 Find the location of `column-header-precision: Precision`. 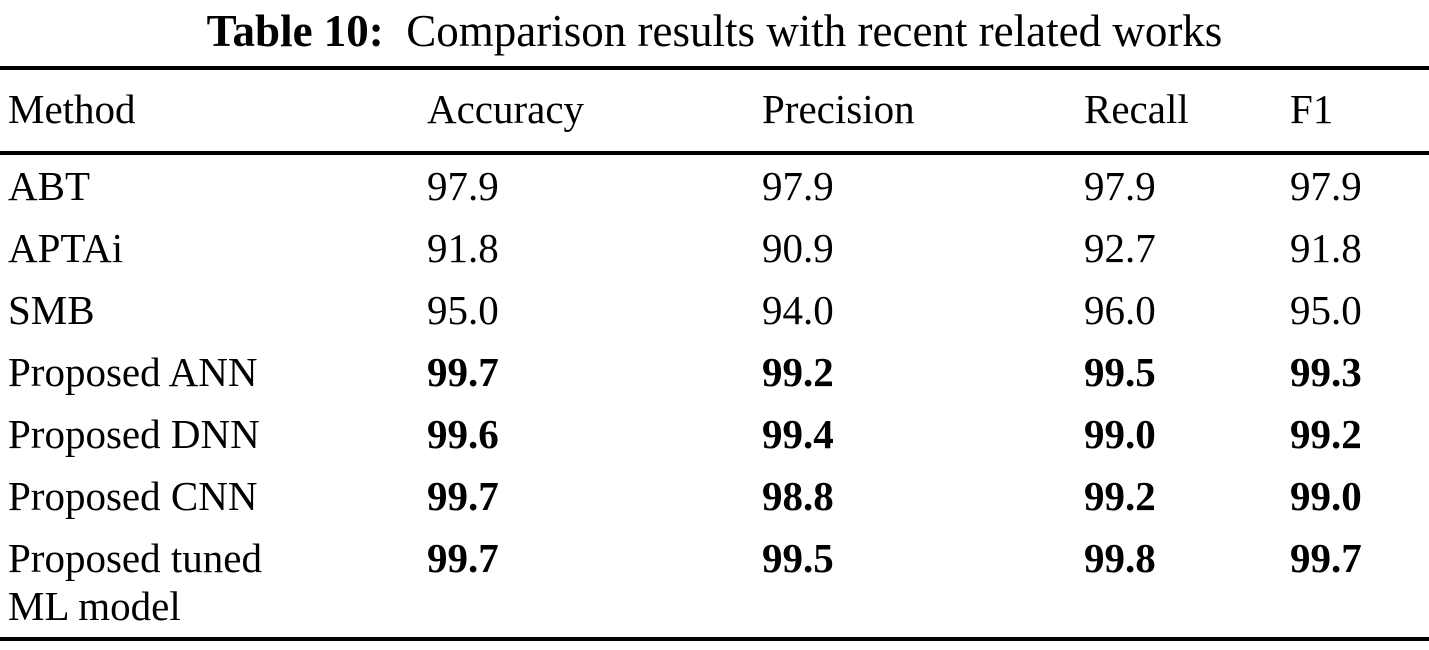

column-header-precision: Precision is located at coordinates (923, 111).